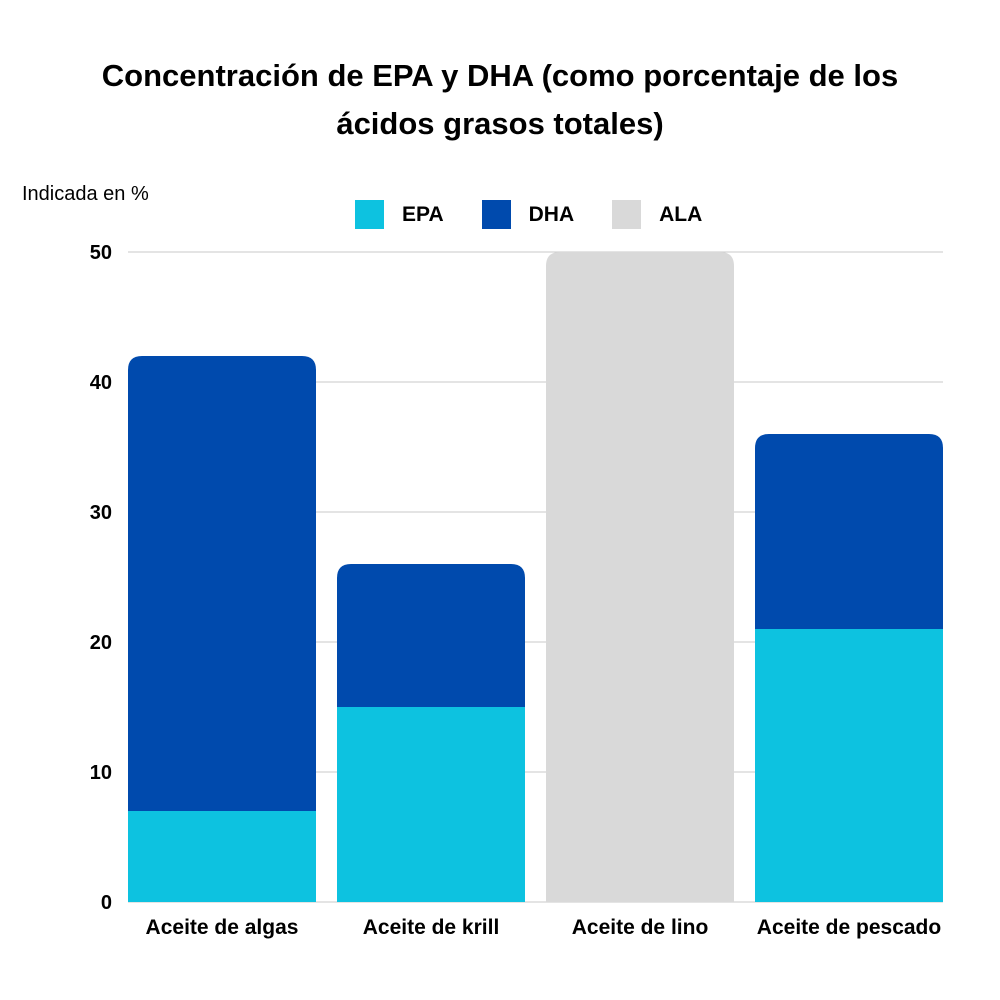  Describe the element at coordinates (681, 214) in the screenshot. I see `legend-label-ala: ALA` at that location.